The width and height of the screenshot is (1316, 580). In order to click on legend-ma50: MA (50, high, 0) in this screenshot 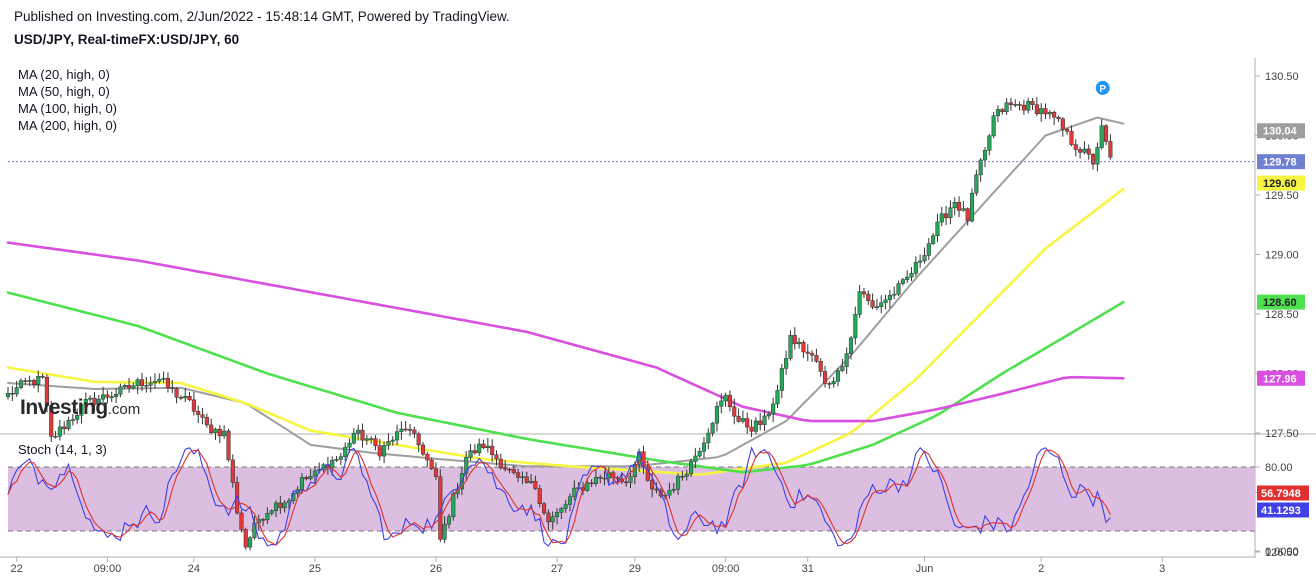, I will do `click(64, 91)`.